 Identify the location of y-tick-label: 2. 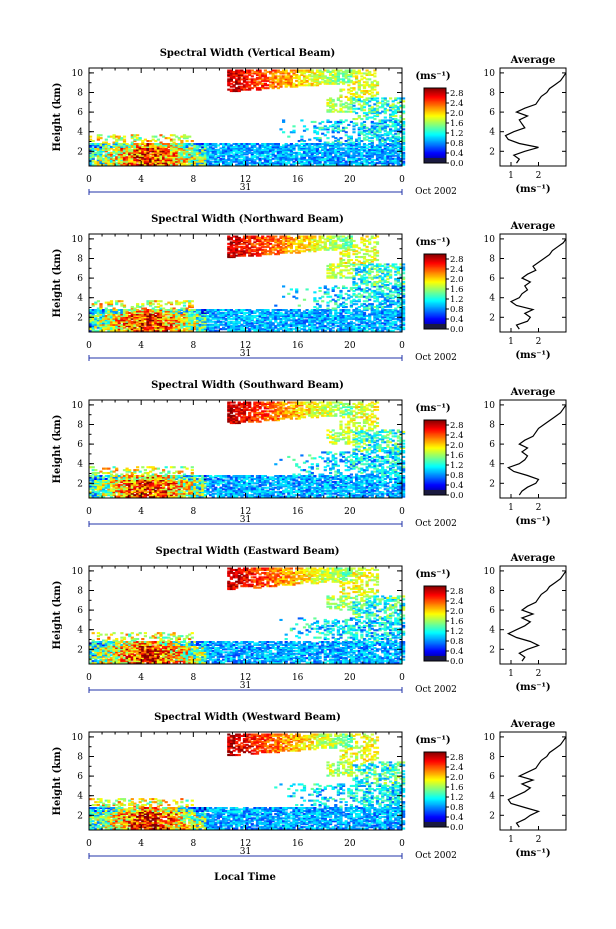
(80, 152).